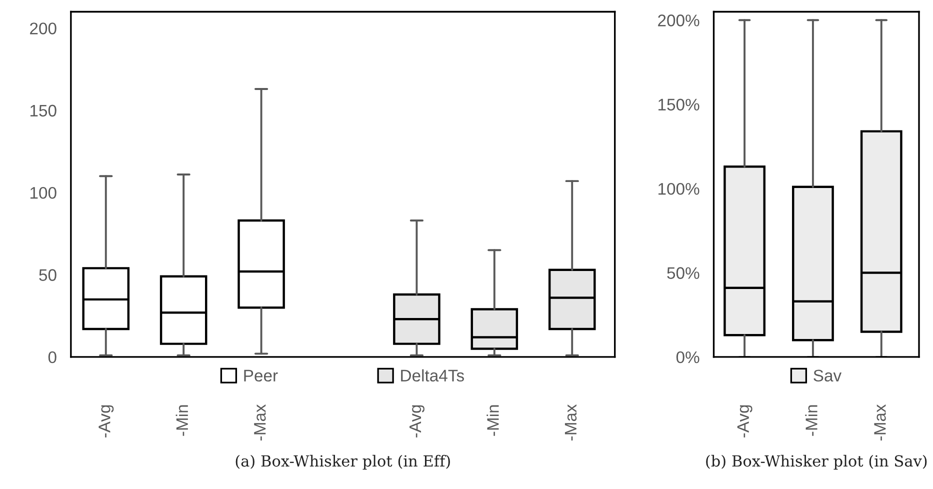 This screenshot has height=489, width=933. What do you see at coordinates (679, 104) in the screenshot?
I see `y-tick-label: 150%` at bounding box center [679, 104].